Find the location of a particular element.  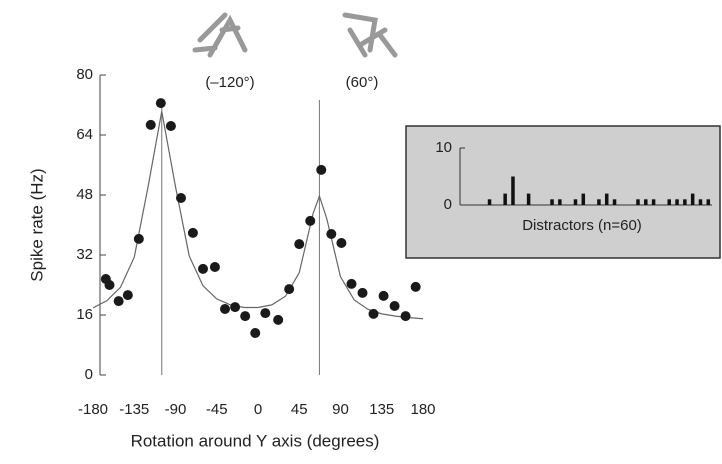

x-tick-label: -180 is located at coordinates (93, 409).